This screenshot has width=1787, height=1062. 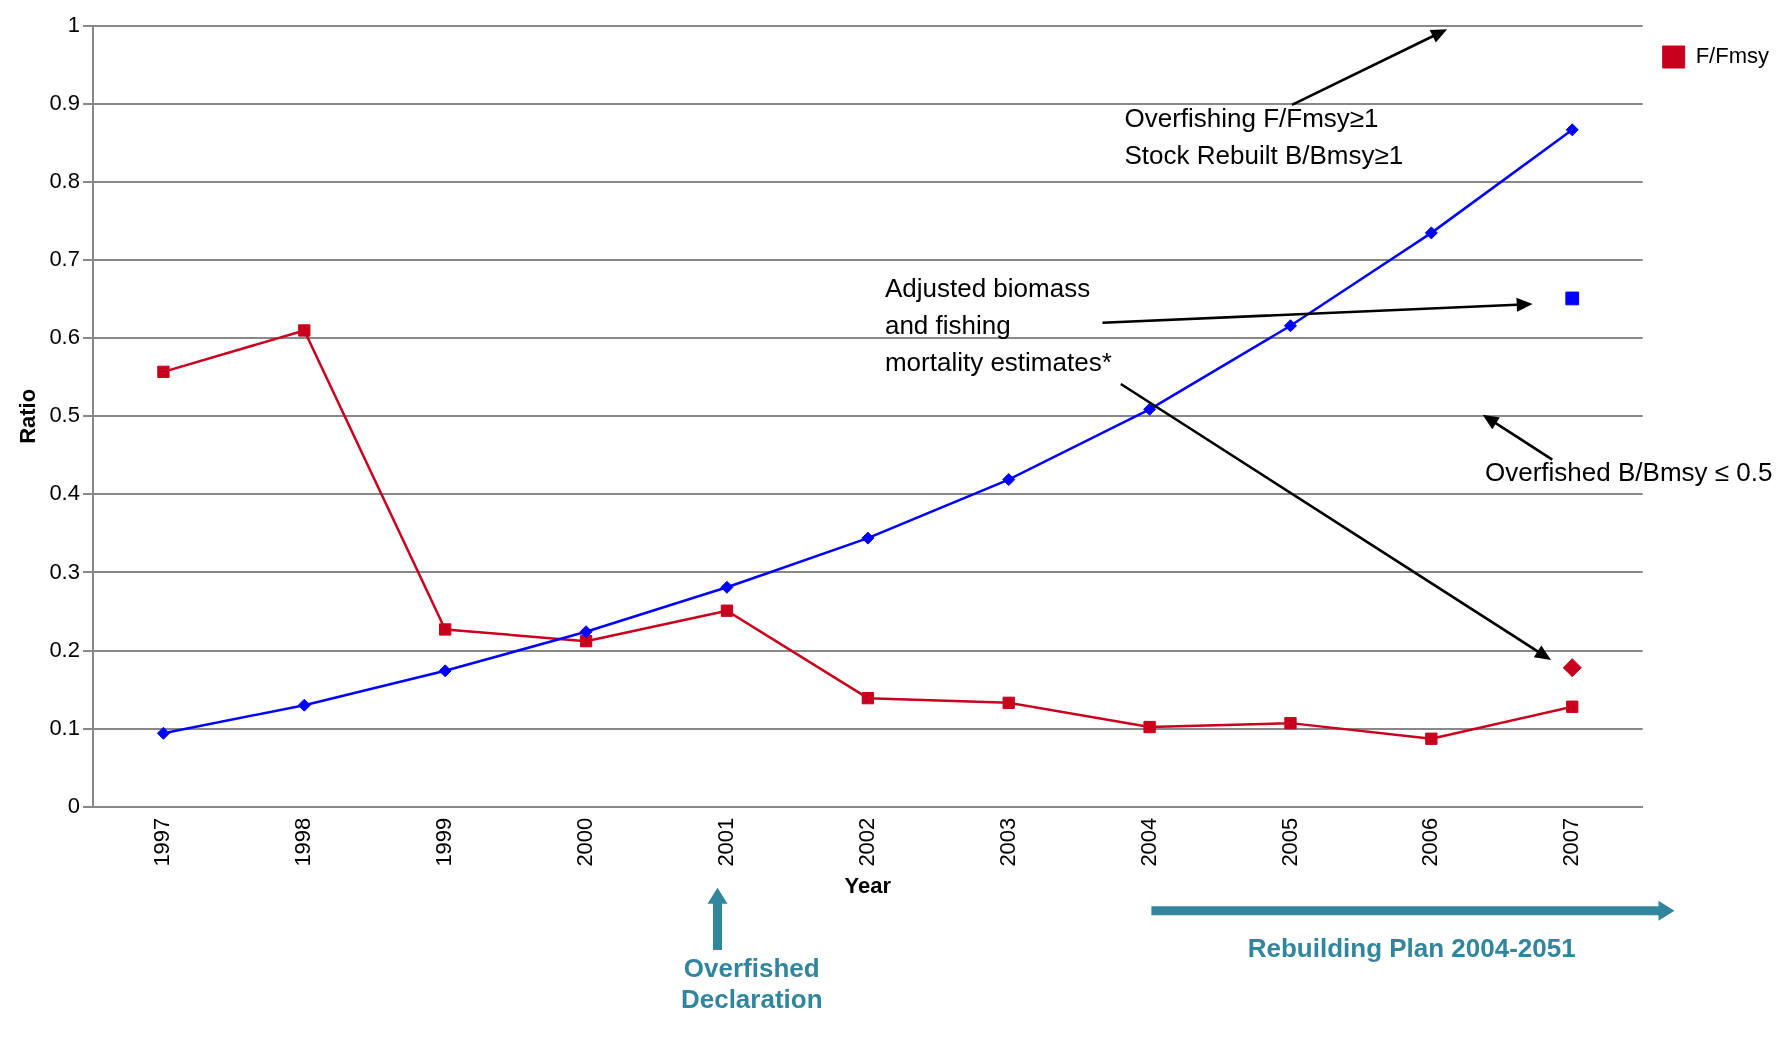 I want to click on x-tick-label: 1999, so click(x=444, y=842).